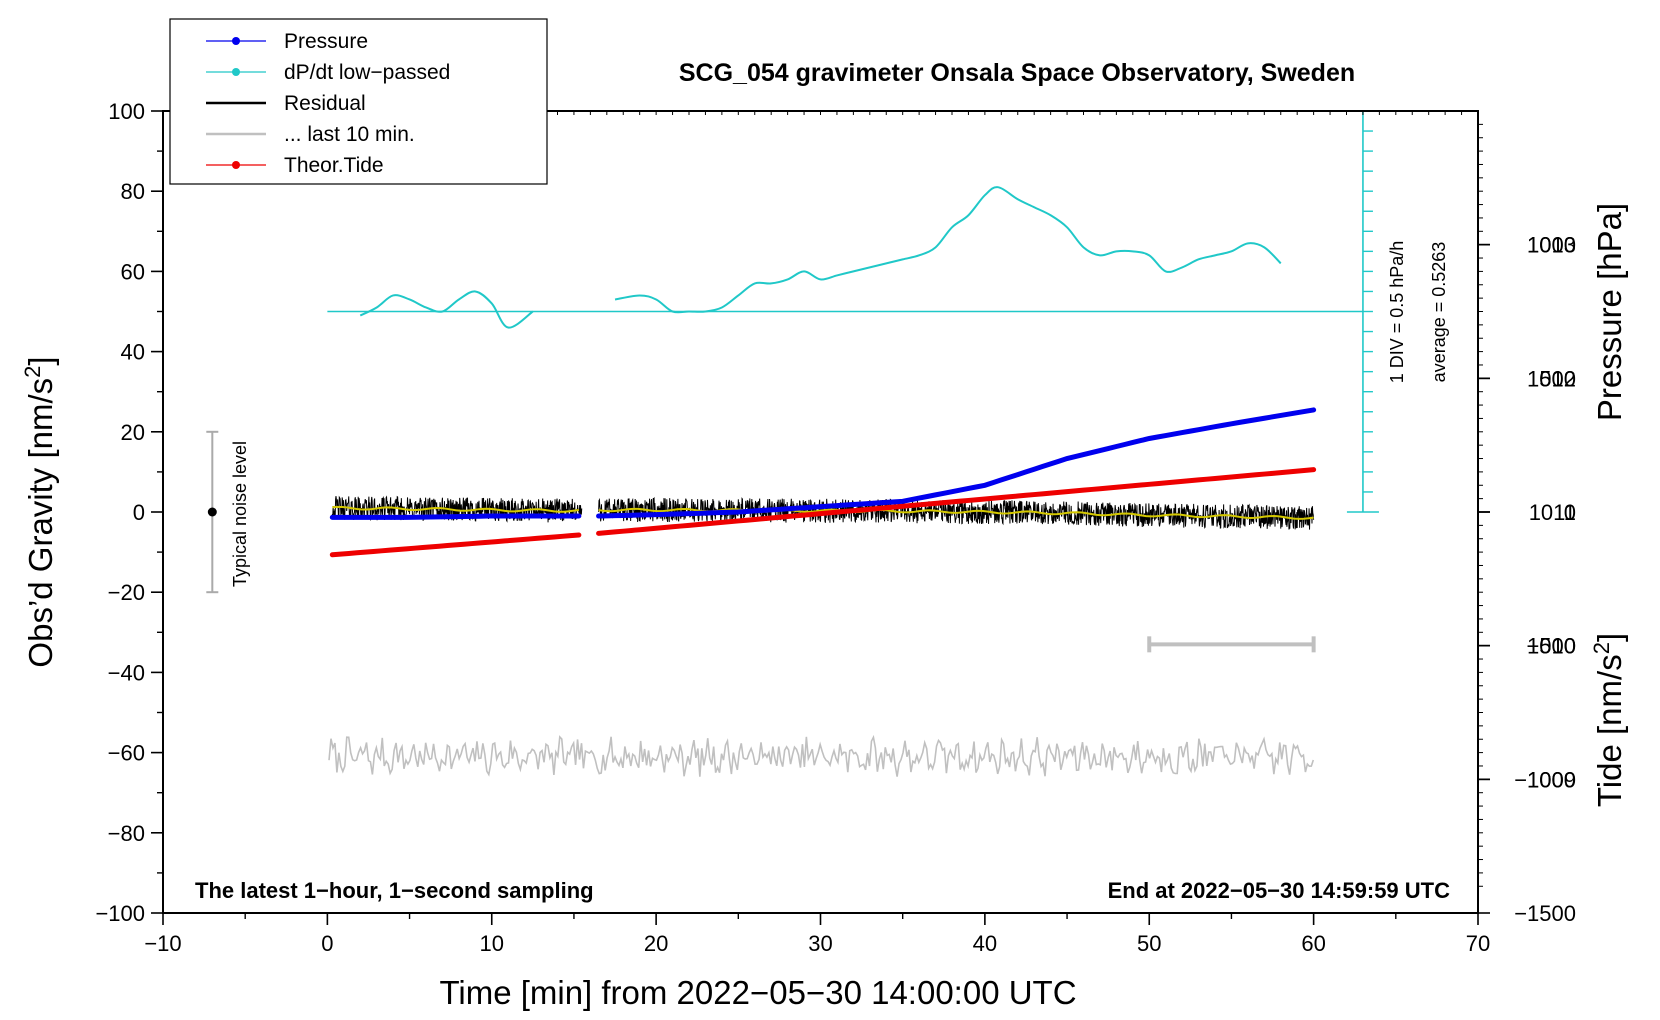 The height and width of the screenshot is (1020, 1660). I want to click on legend-label: Residual, so click(325, 103).